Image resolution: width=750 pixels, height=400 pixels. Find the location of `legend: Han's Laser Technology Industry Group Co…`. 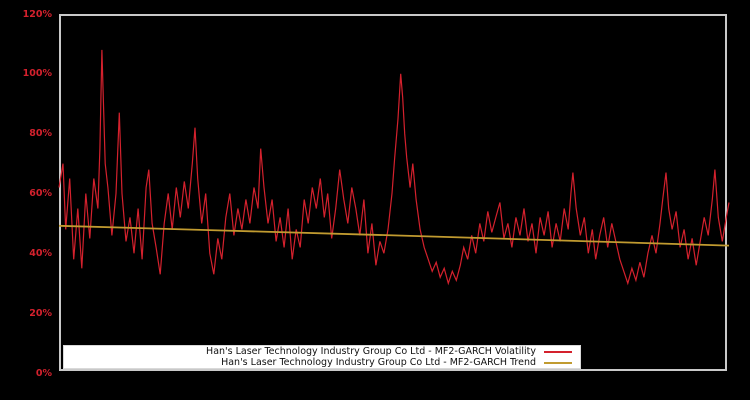

legend: Han's Laser Technology Industry Group Co… is located at coordinates (322, 357).